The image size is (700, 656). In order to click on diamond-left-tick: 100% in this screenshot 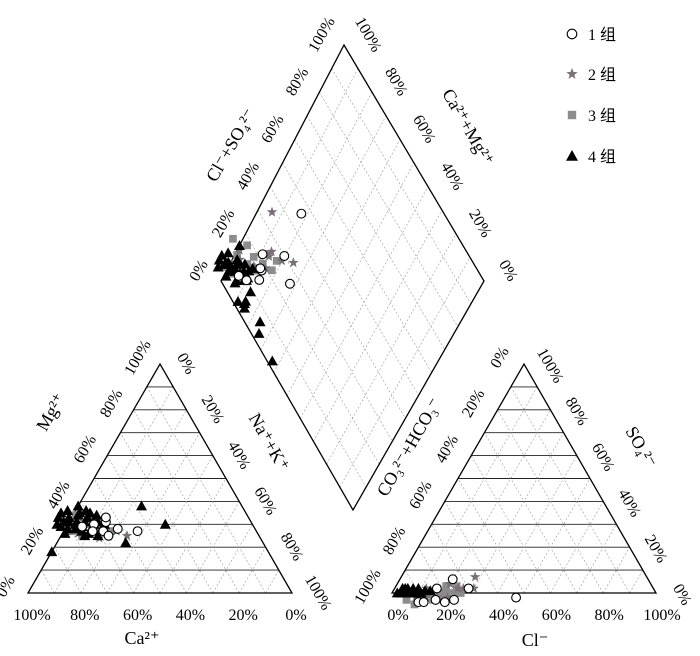, I will do `click(321, 34)`.